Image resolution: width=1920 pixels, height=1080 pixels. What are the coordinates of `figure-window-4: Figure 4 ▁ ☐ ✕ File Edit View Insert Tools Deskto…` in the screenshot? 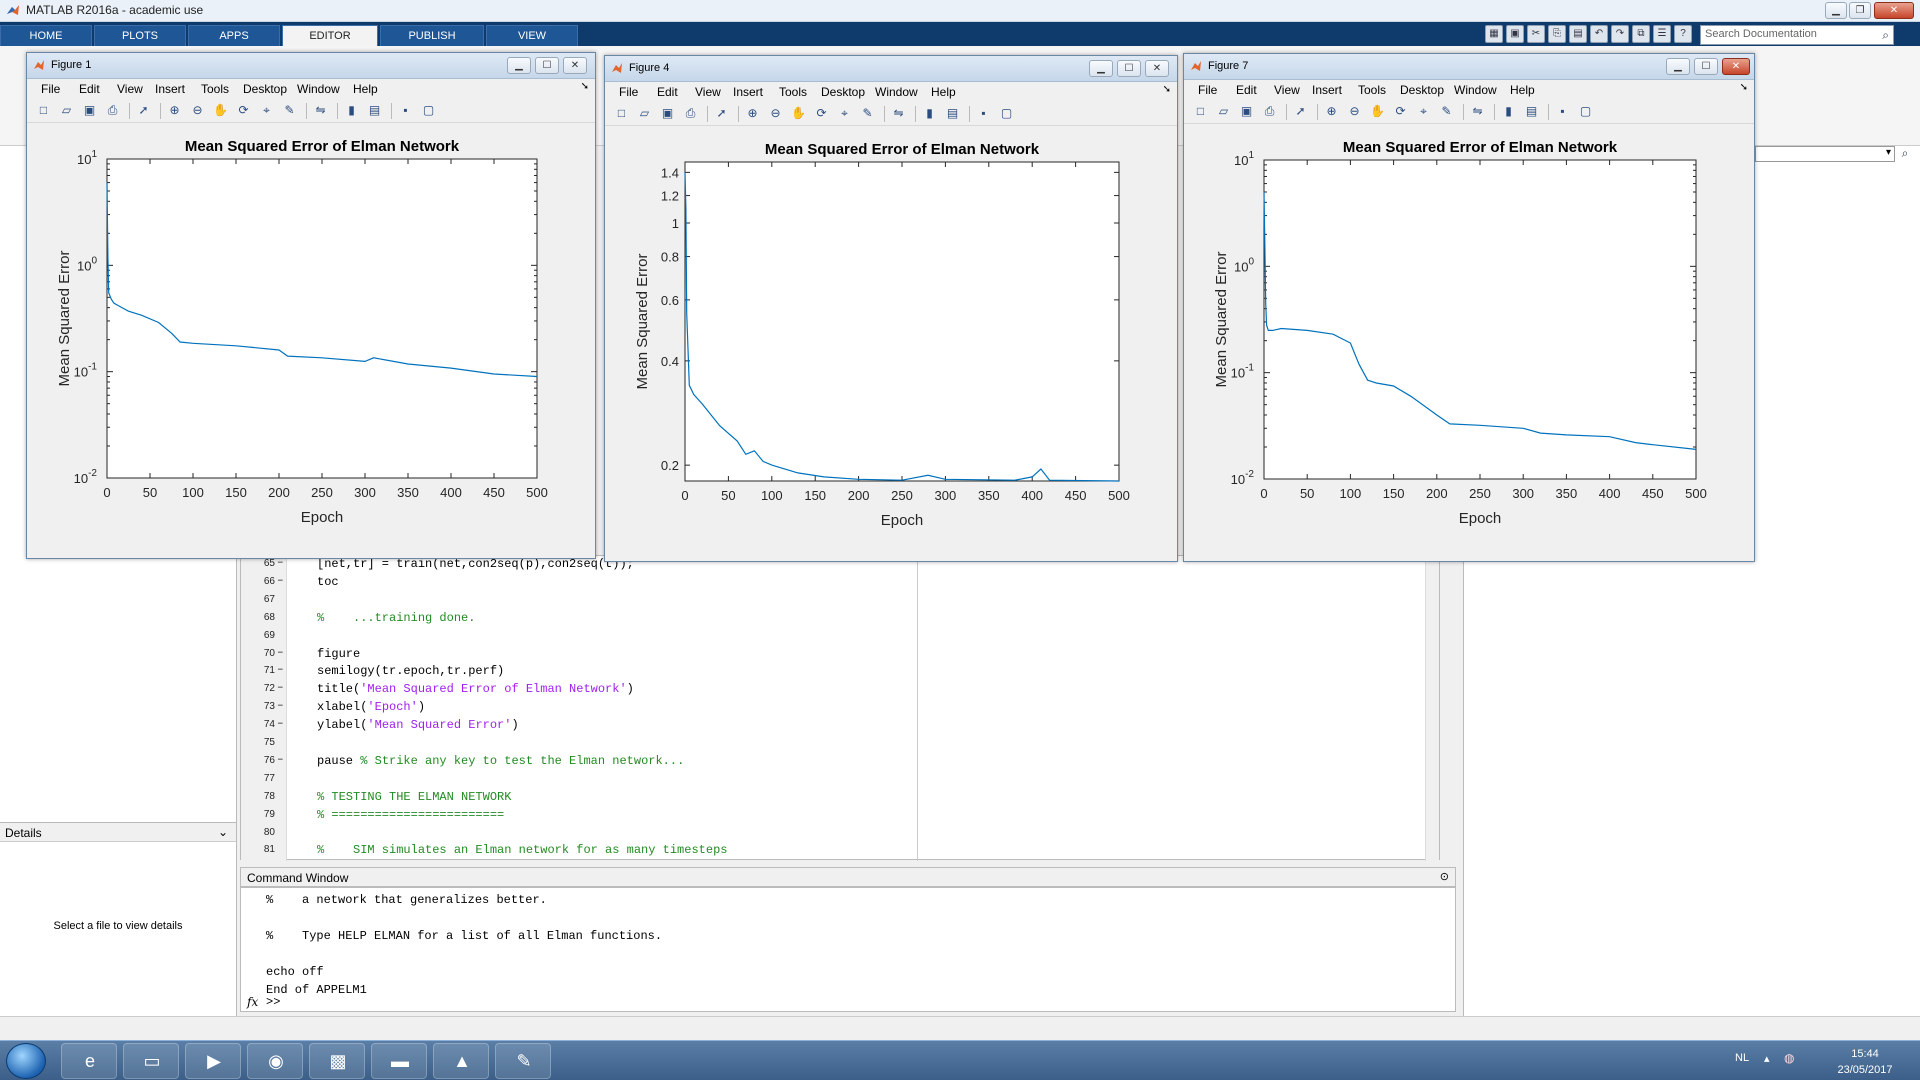 It's located at (891, 308).